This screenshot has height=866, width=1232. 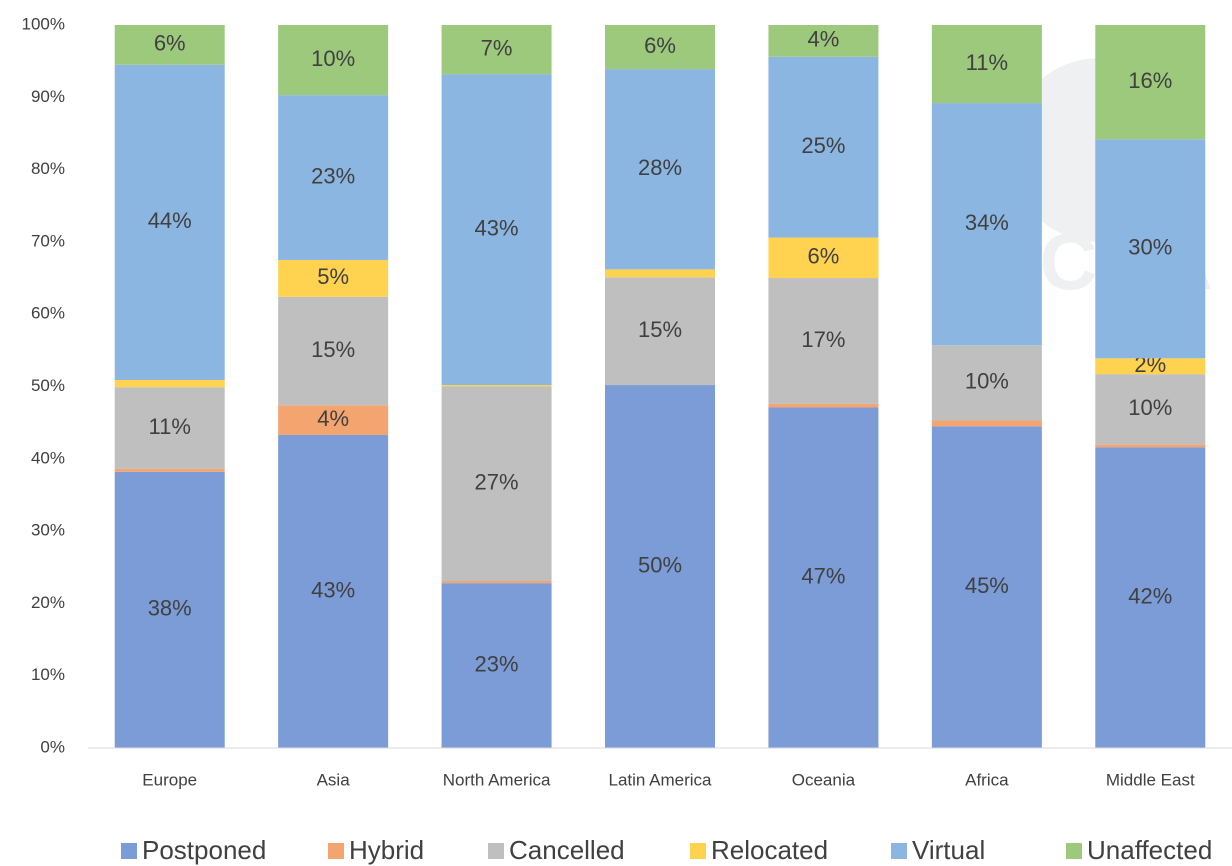 I want to click on legend-label: Unaffected, so click(x=1149, y=850).